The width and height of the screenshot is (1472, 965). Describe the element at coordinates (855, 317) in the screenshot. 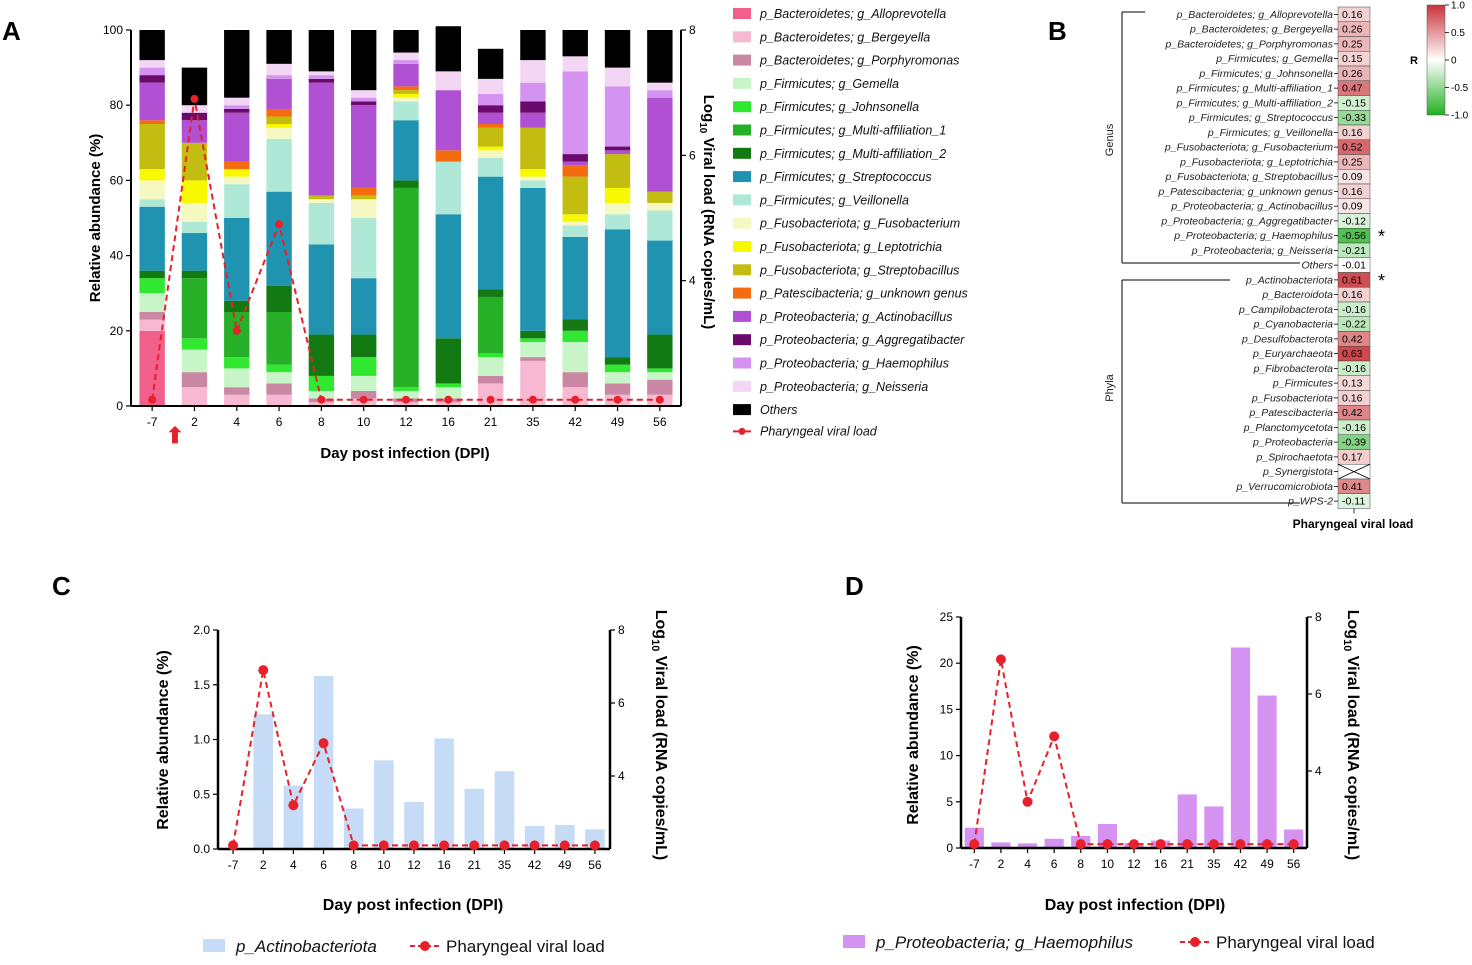

I see `legend-label-p-proteobacteria-g-actinobacillus: p_Proteobacteria; g_Actinobacillus` at that location.